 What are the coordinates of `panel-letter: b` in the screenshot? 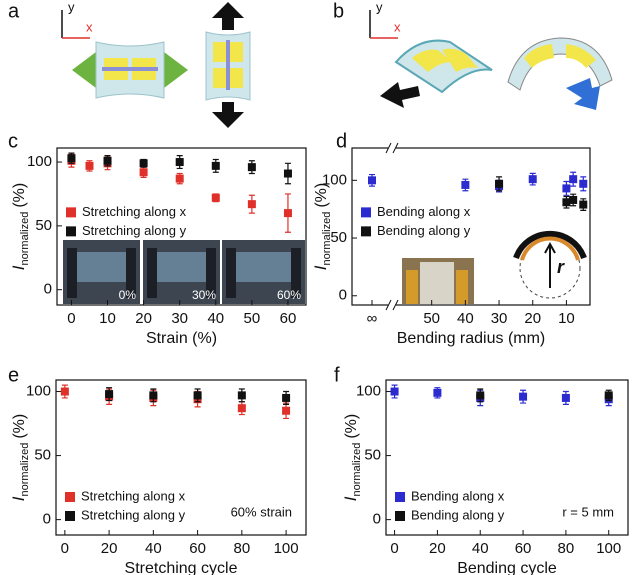 It's located at (338, 11).